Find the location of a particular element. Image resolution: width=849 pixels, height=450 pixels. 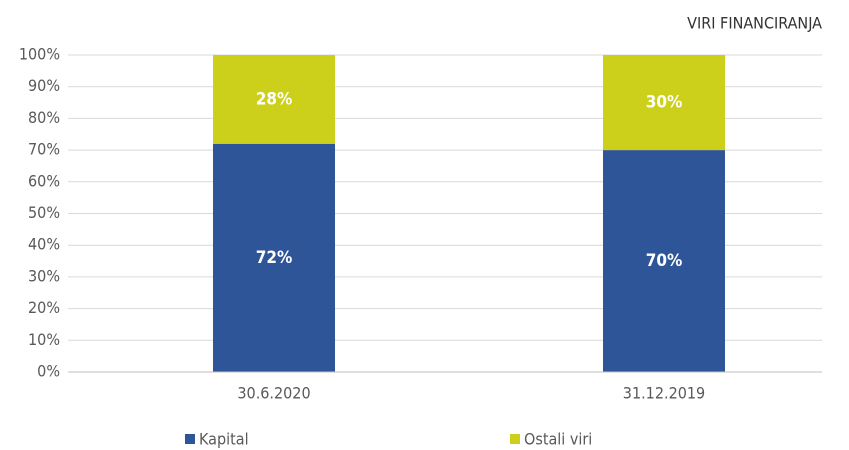

chart-title: VIRI FINANCIRANJA is located at coordinates (754, 23).